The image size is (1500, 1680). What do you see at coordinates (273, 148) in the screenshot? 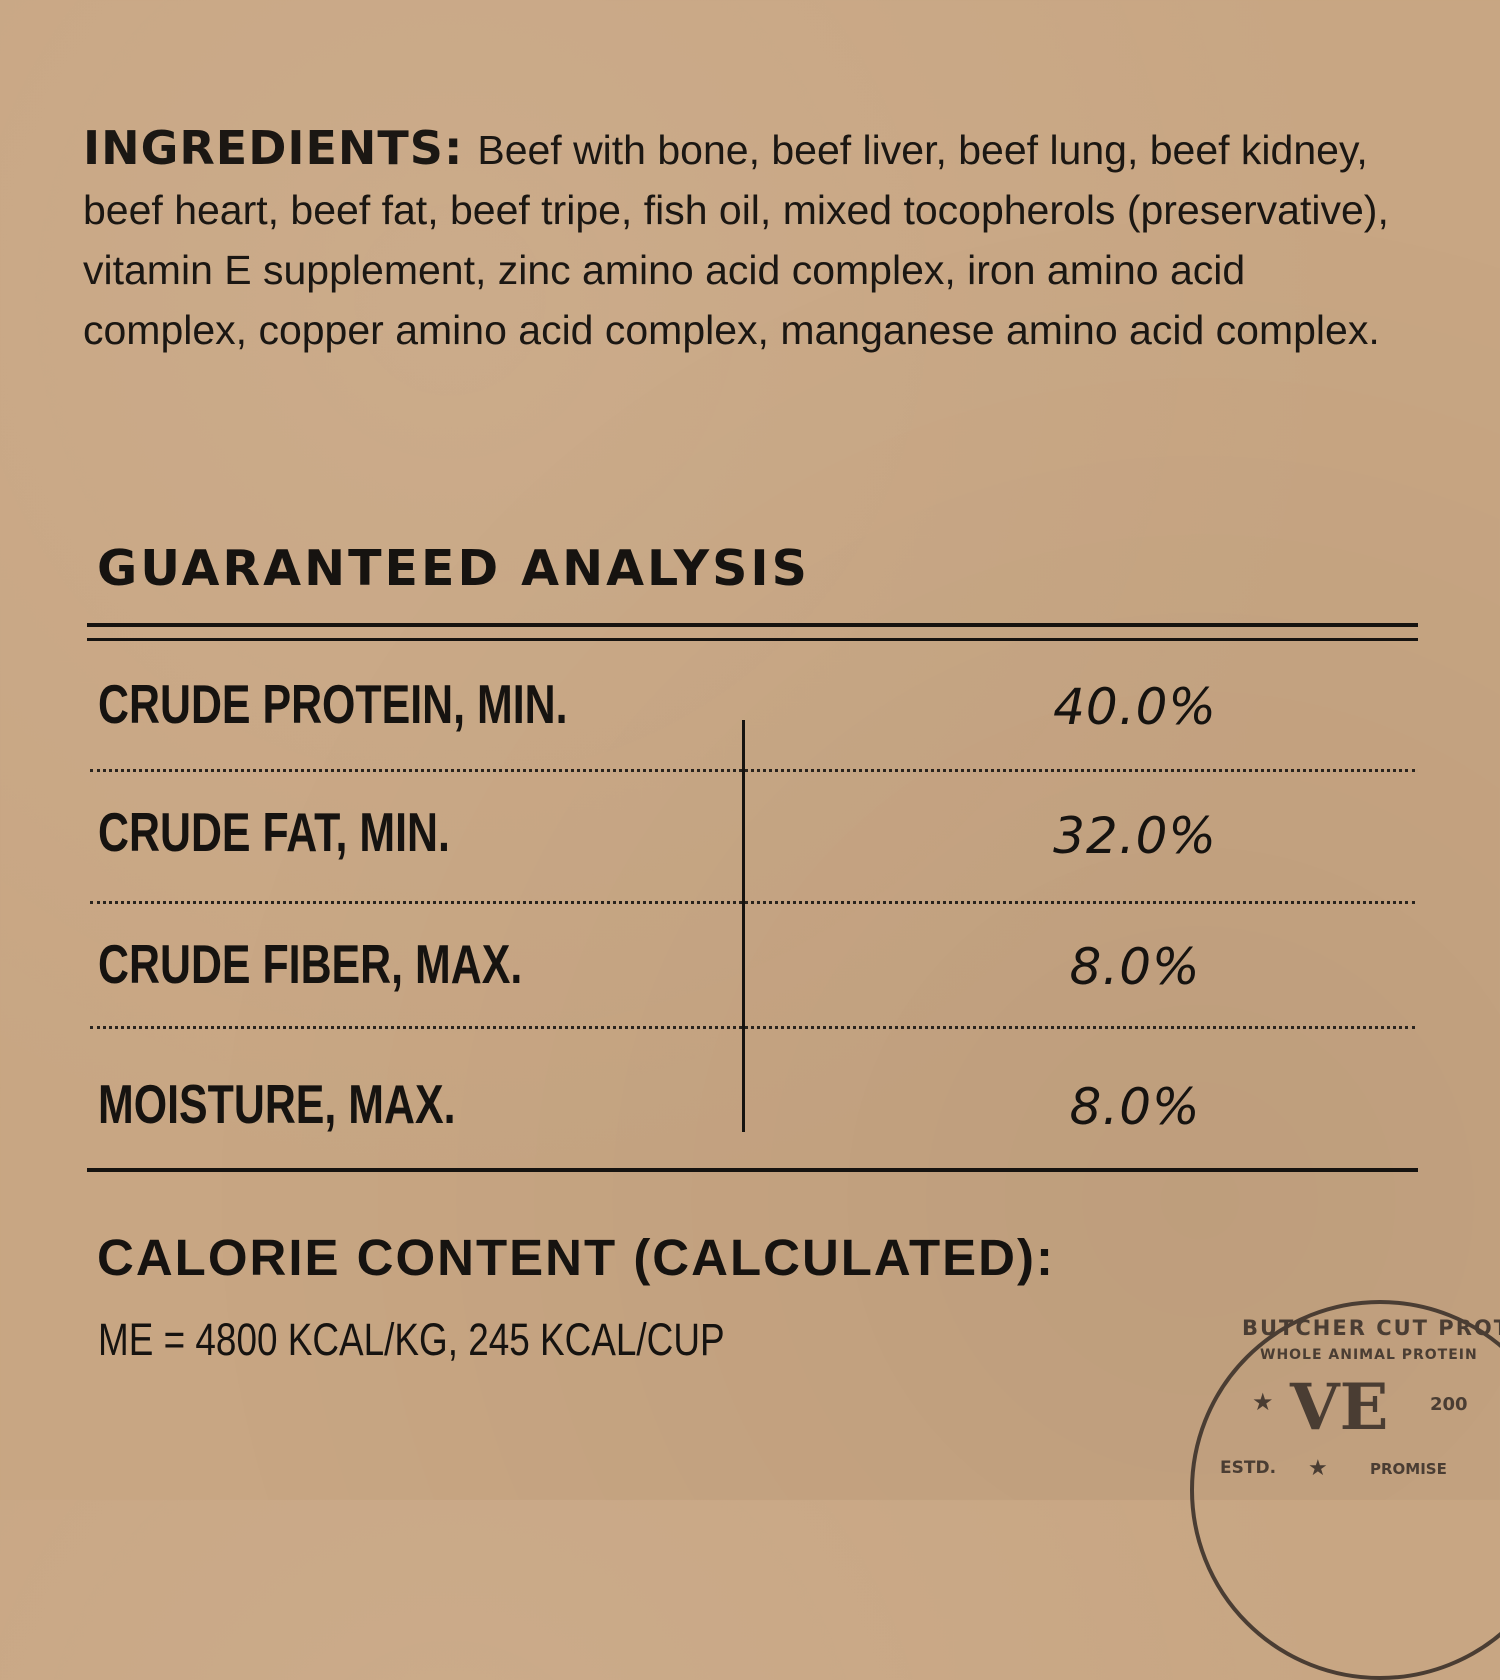
I see `ingredients-title: INGREDIENTS:` at bounding box center [273, 148].